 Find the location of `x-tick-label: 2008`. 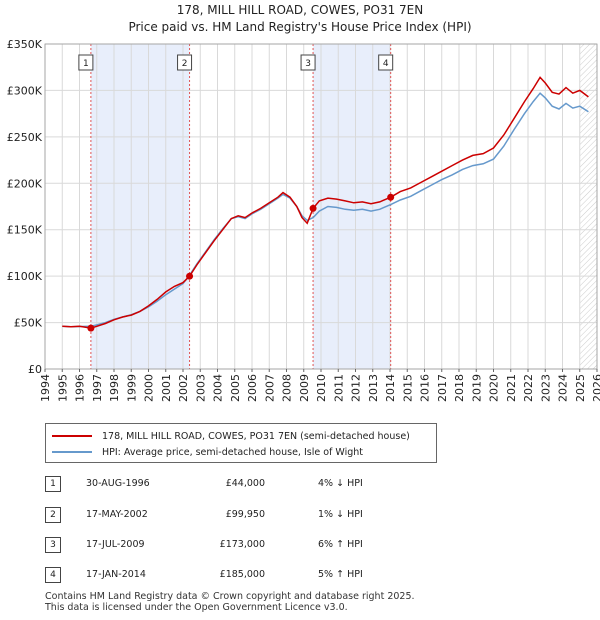

x-tick-label: 2008 is located at coordinates (287, 388).